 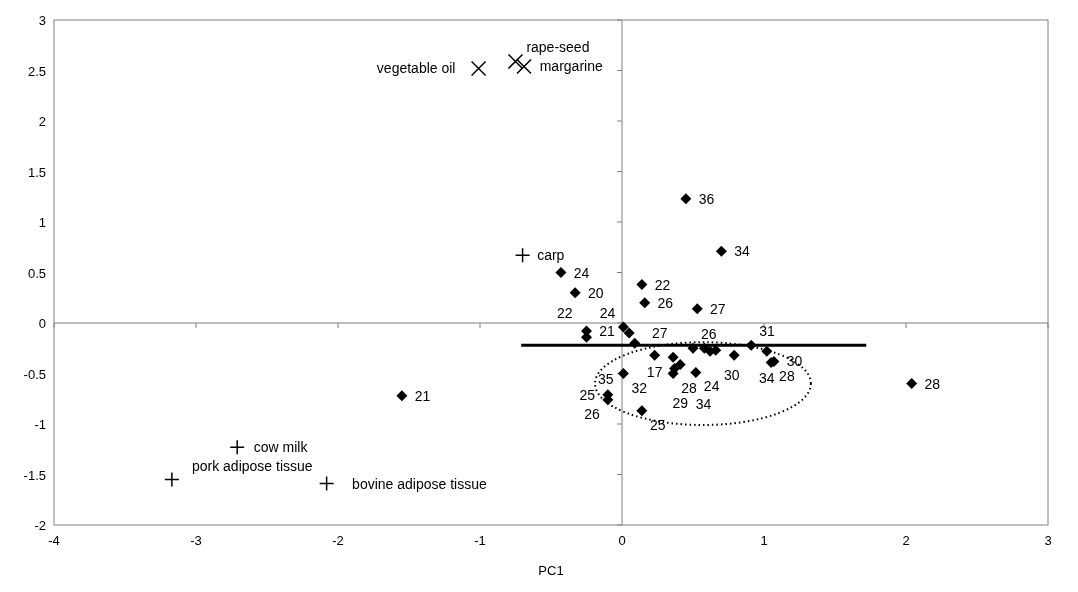 What do you see at coordinates (906, 540) in the screenshot?
I see `x-tick-label: 2` at bounding box center [906, 540].